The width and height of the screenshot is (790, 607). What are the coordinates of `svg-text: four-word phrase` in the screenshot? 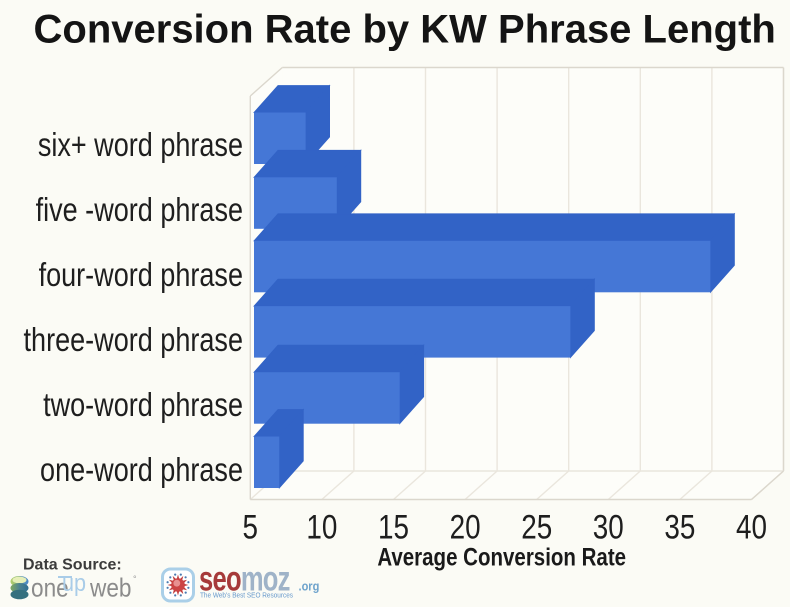 It's located at (141, 276).